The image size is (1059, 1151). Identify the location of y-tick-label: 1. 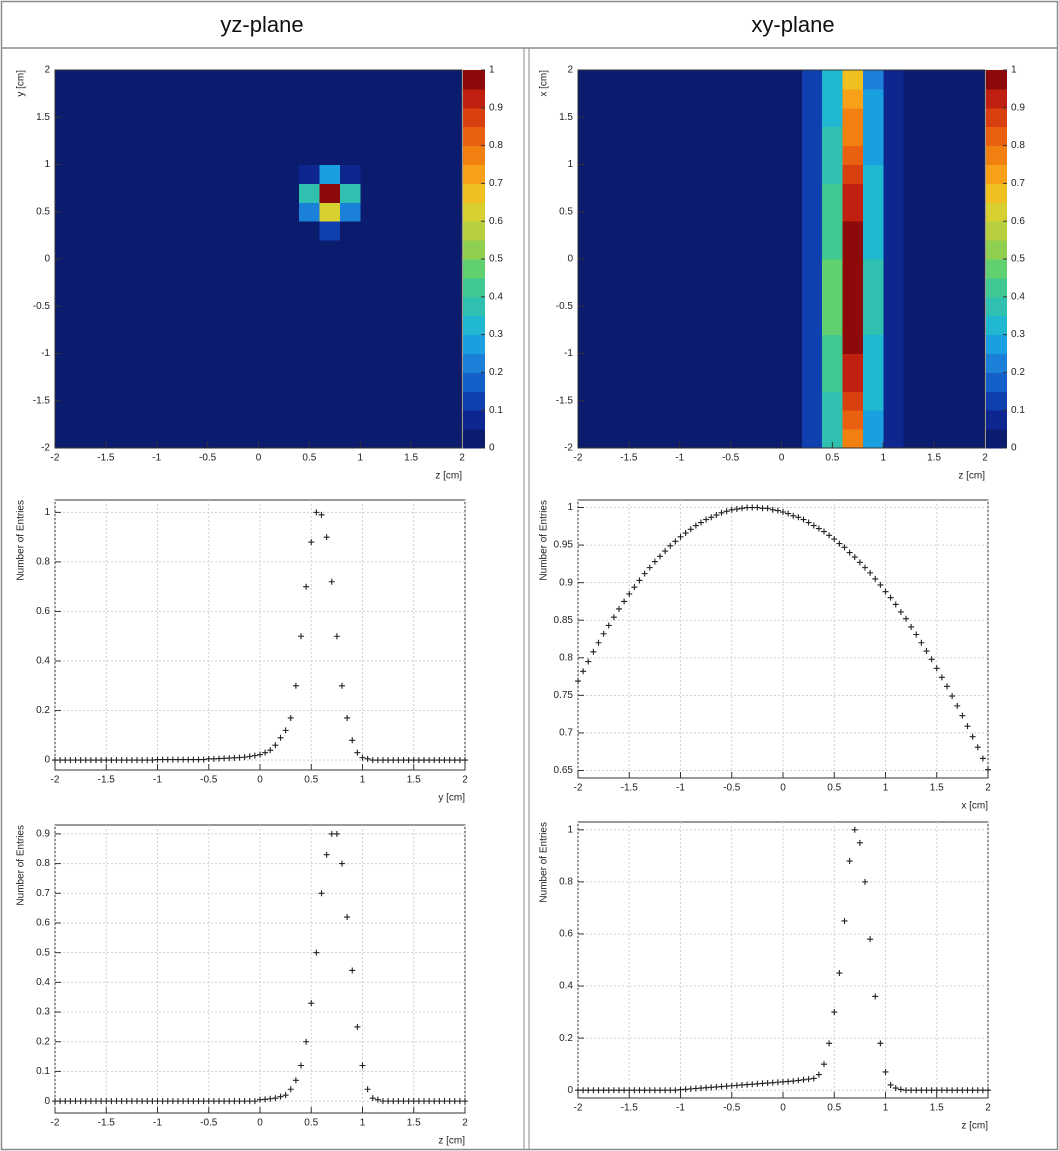
(570, 164).